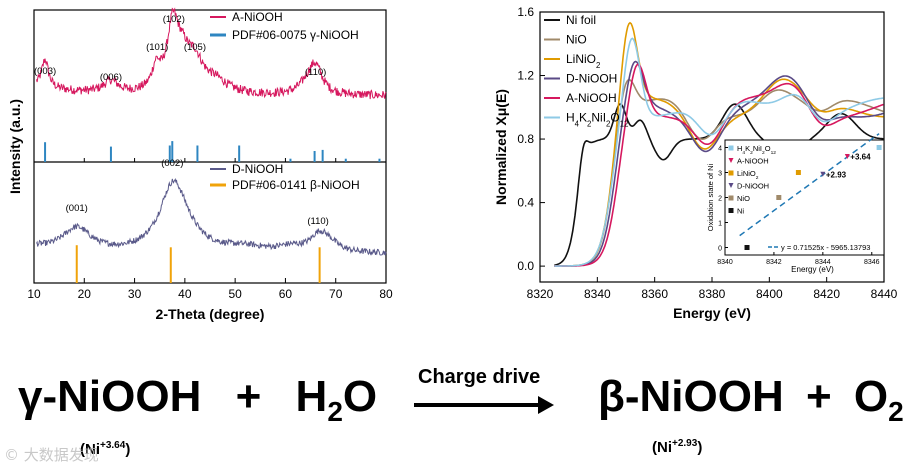 This screenshot has height=472, width=908. I want to click on xrd-x-tick-label: 80, so click(386, 294).